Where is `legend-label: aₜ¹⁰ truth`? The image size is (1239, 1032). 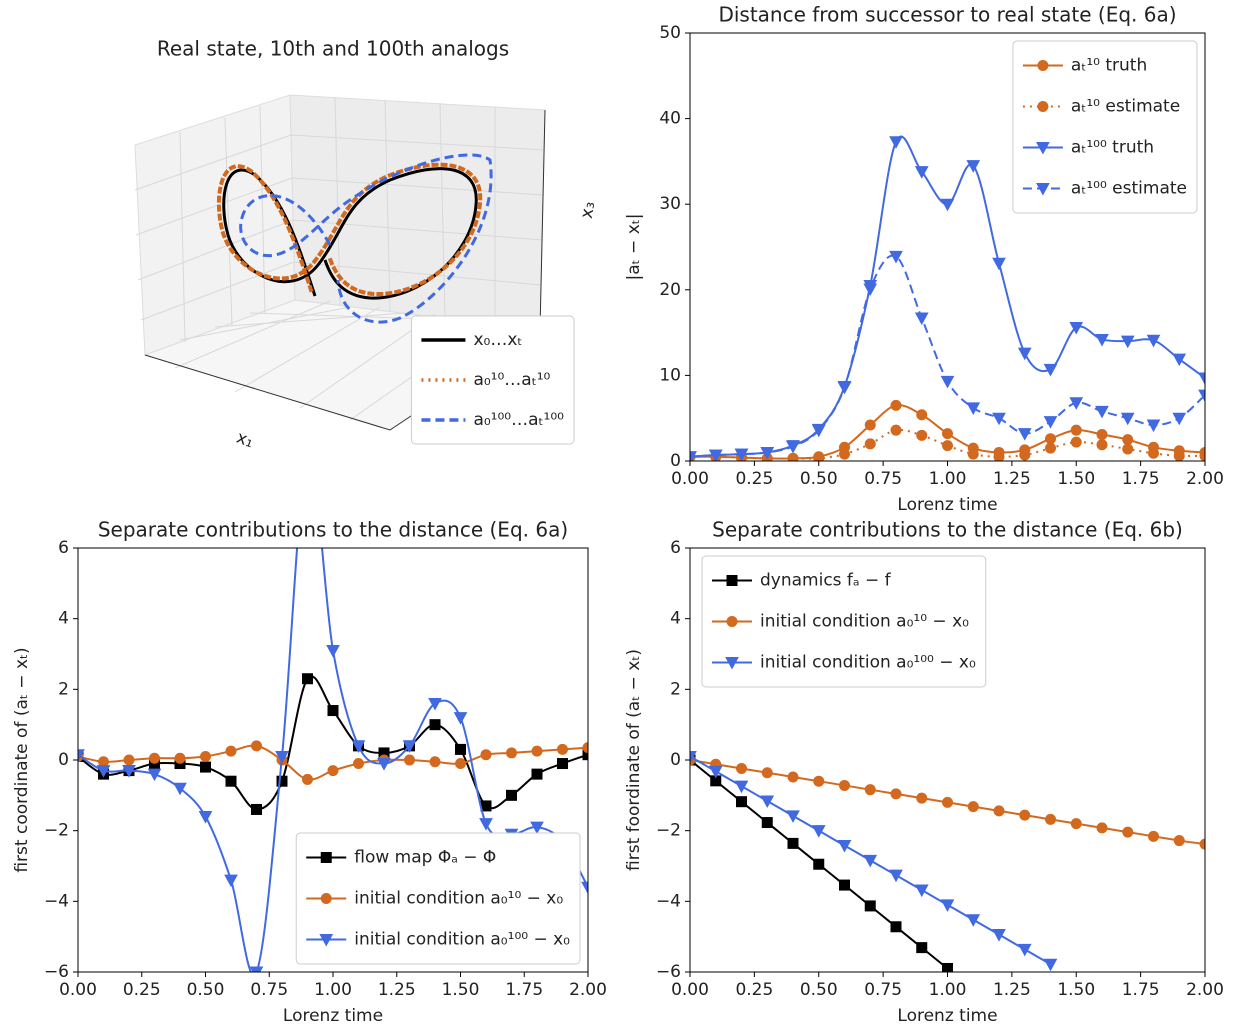
legend-label: aₜ¹⁰ truth is located at coordinates (1109, 66).